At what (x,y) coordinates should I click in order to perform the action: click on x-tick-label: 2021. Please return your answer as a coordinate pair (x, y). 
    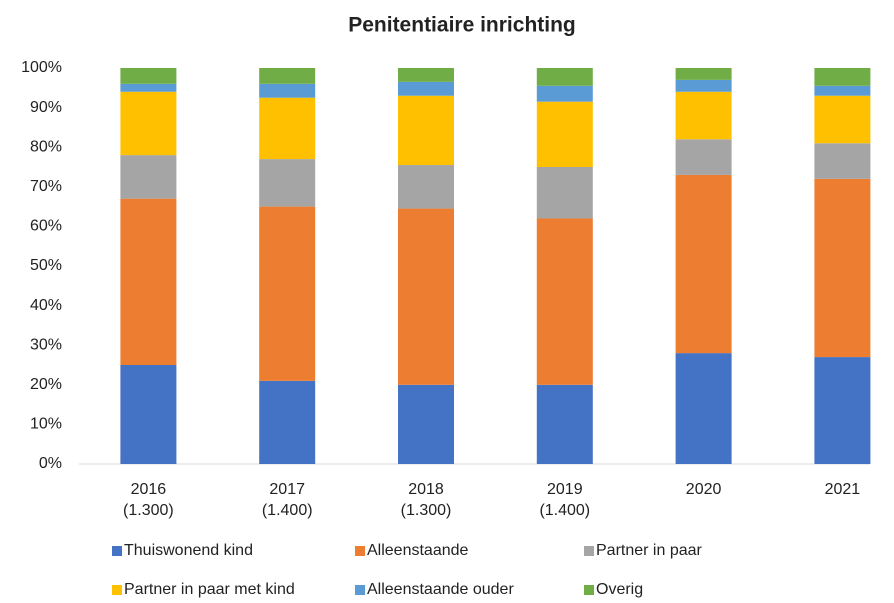
    Looking at the image, I should click on (843, 489).